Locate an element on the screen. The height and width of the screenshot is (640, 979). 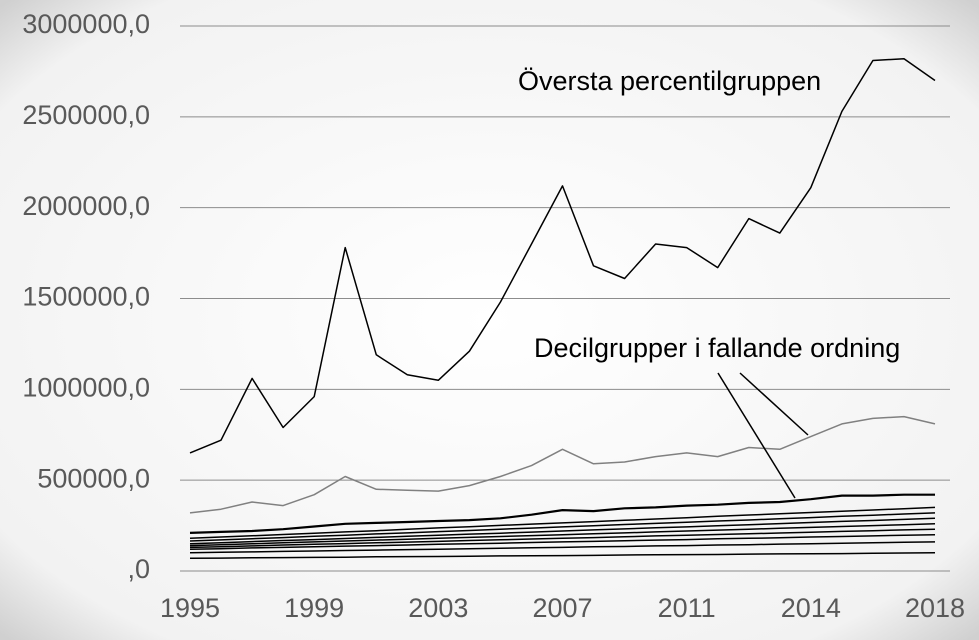
annotation: Decilgrupper i fallande ordning is located at coordinates (717, 348).